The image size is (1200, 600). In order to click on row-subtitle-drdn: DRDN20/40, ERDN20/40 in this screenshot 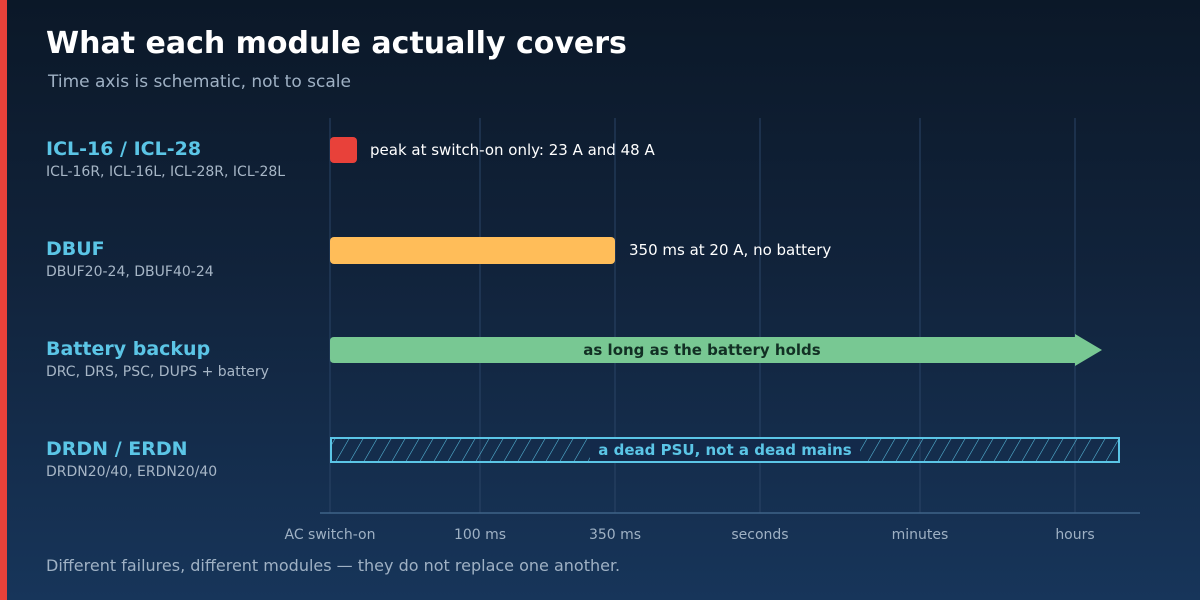, I will do `click(132, 472)`.